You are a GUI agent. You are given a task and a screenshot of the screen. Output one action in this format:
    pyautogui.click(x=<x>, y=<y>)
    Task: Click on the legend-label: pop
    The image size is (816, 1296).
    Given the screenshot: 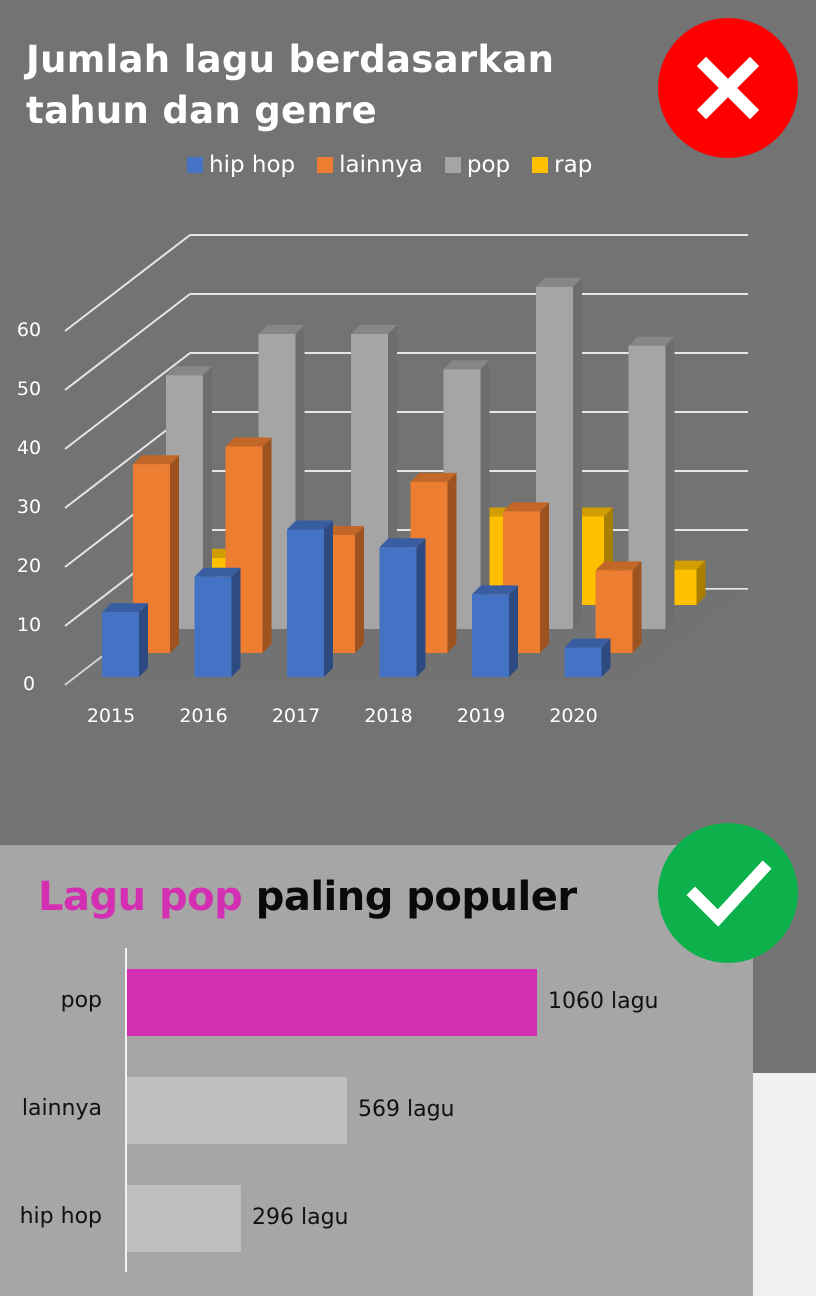 What is the action you would take?
    pyautogui.click(x=488, y=165)
    